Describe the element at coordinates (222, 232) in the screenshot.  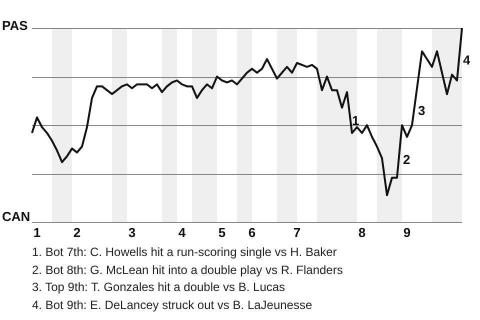
I see `x-tick-label: 5` at that location.